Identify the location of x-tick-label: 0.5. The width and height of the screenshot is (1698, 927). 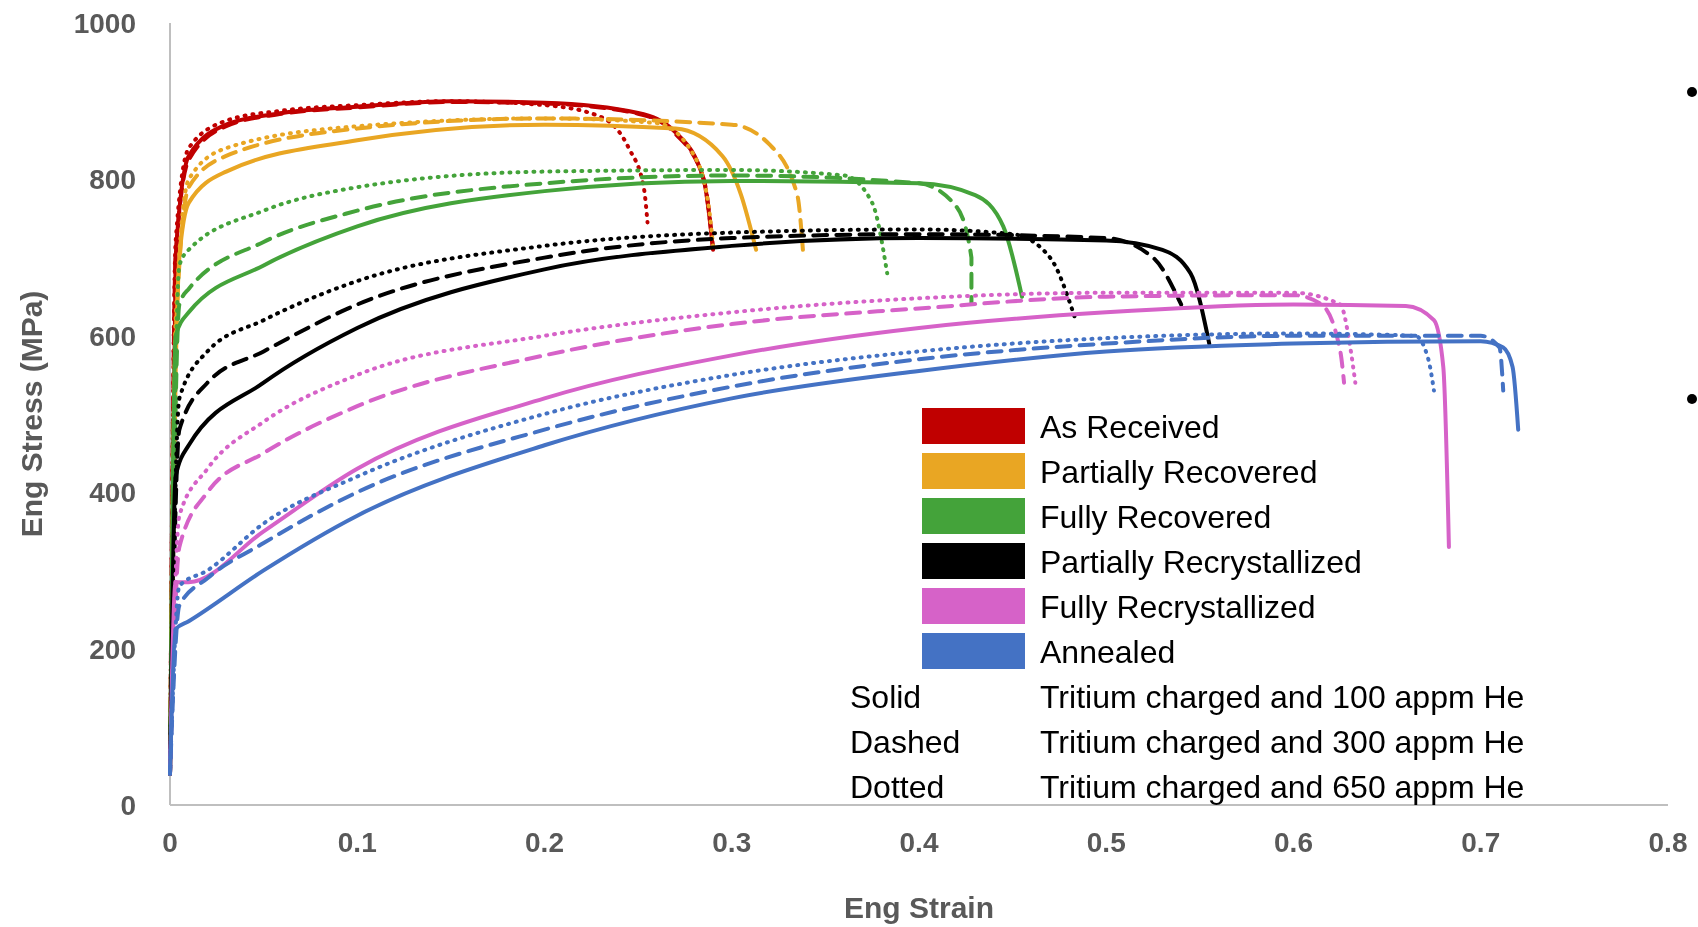
(1106, 842).